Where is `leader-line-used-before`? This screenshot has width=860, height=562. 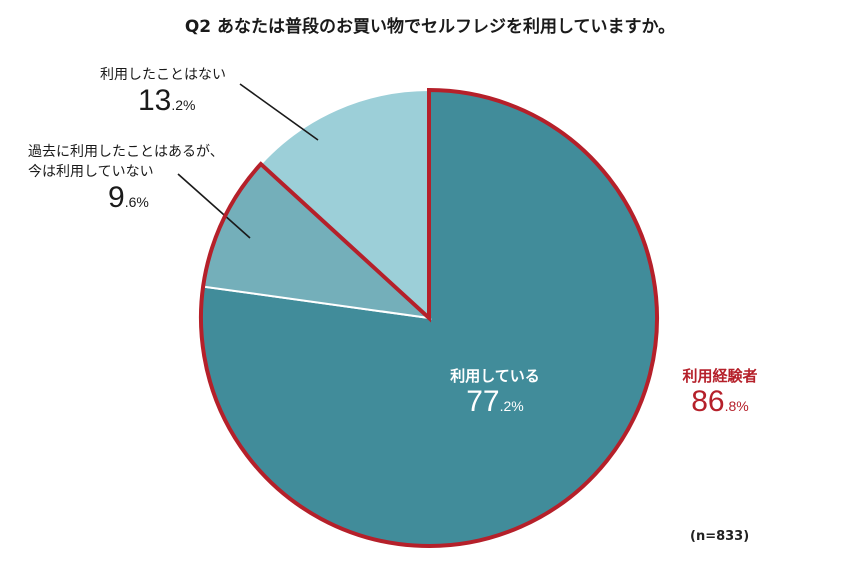
leader-line-used-before is located at coordinates (214, 206).